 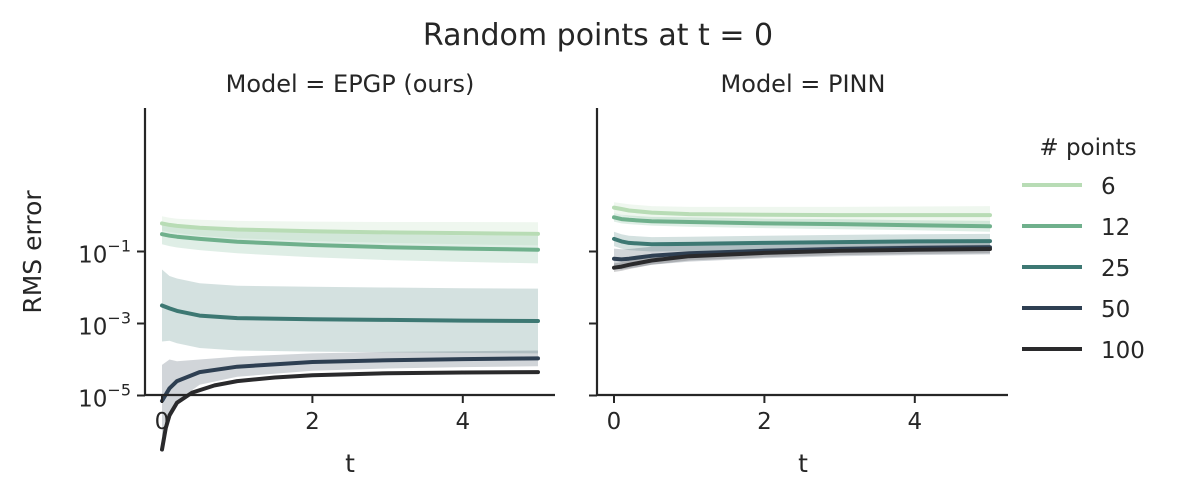 I want to click on x-tick-label-epgp: 2, so click(x=312, y=422).